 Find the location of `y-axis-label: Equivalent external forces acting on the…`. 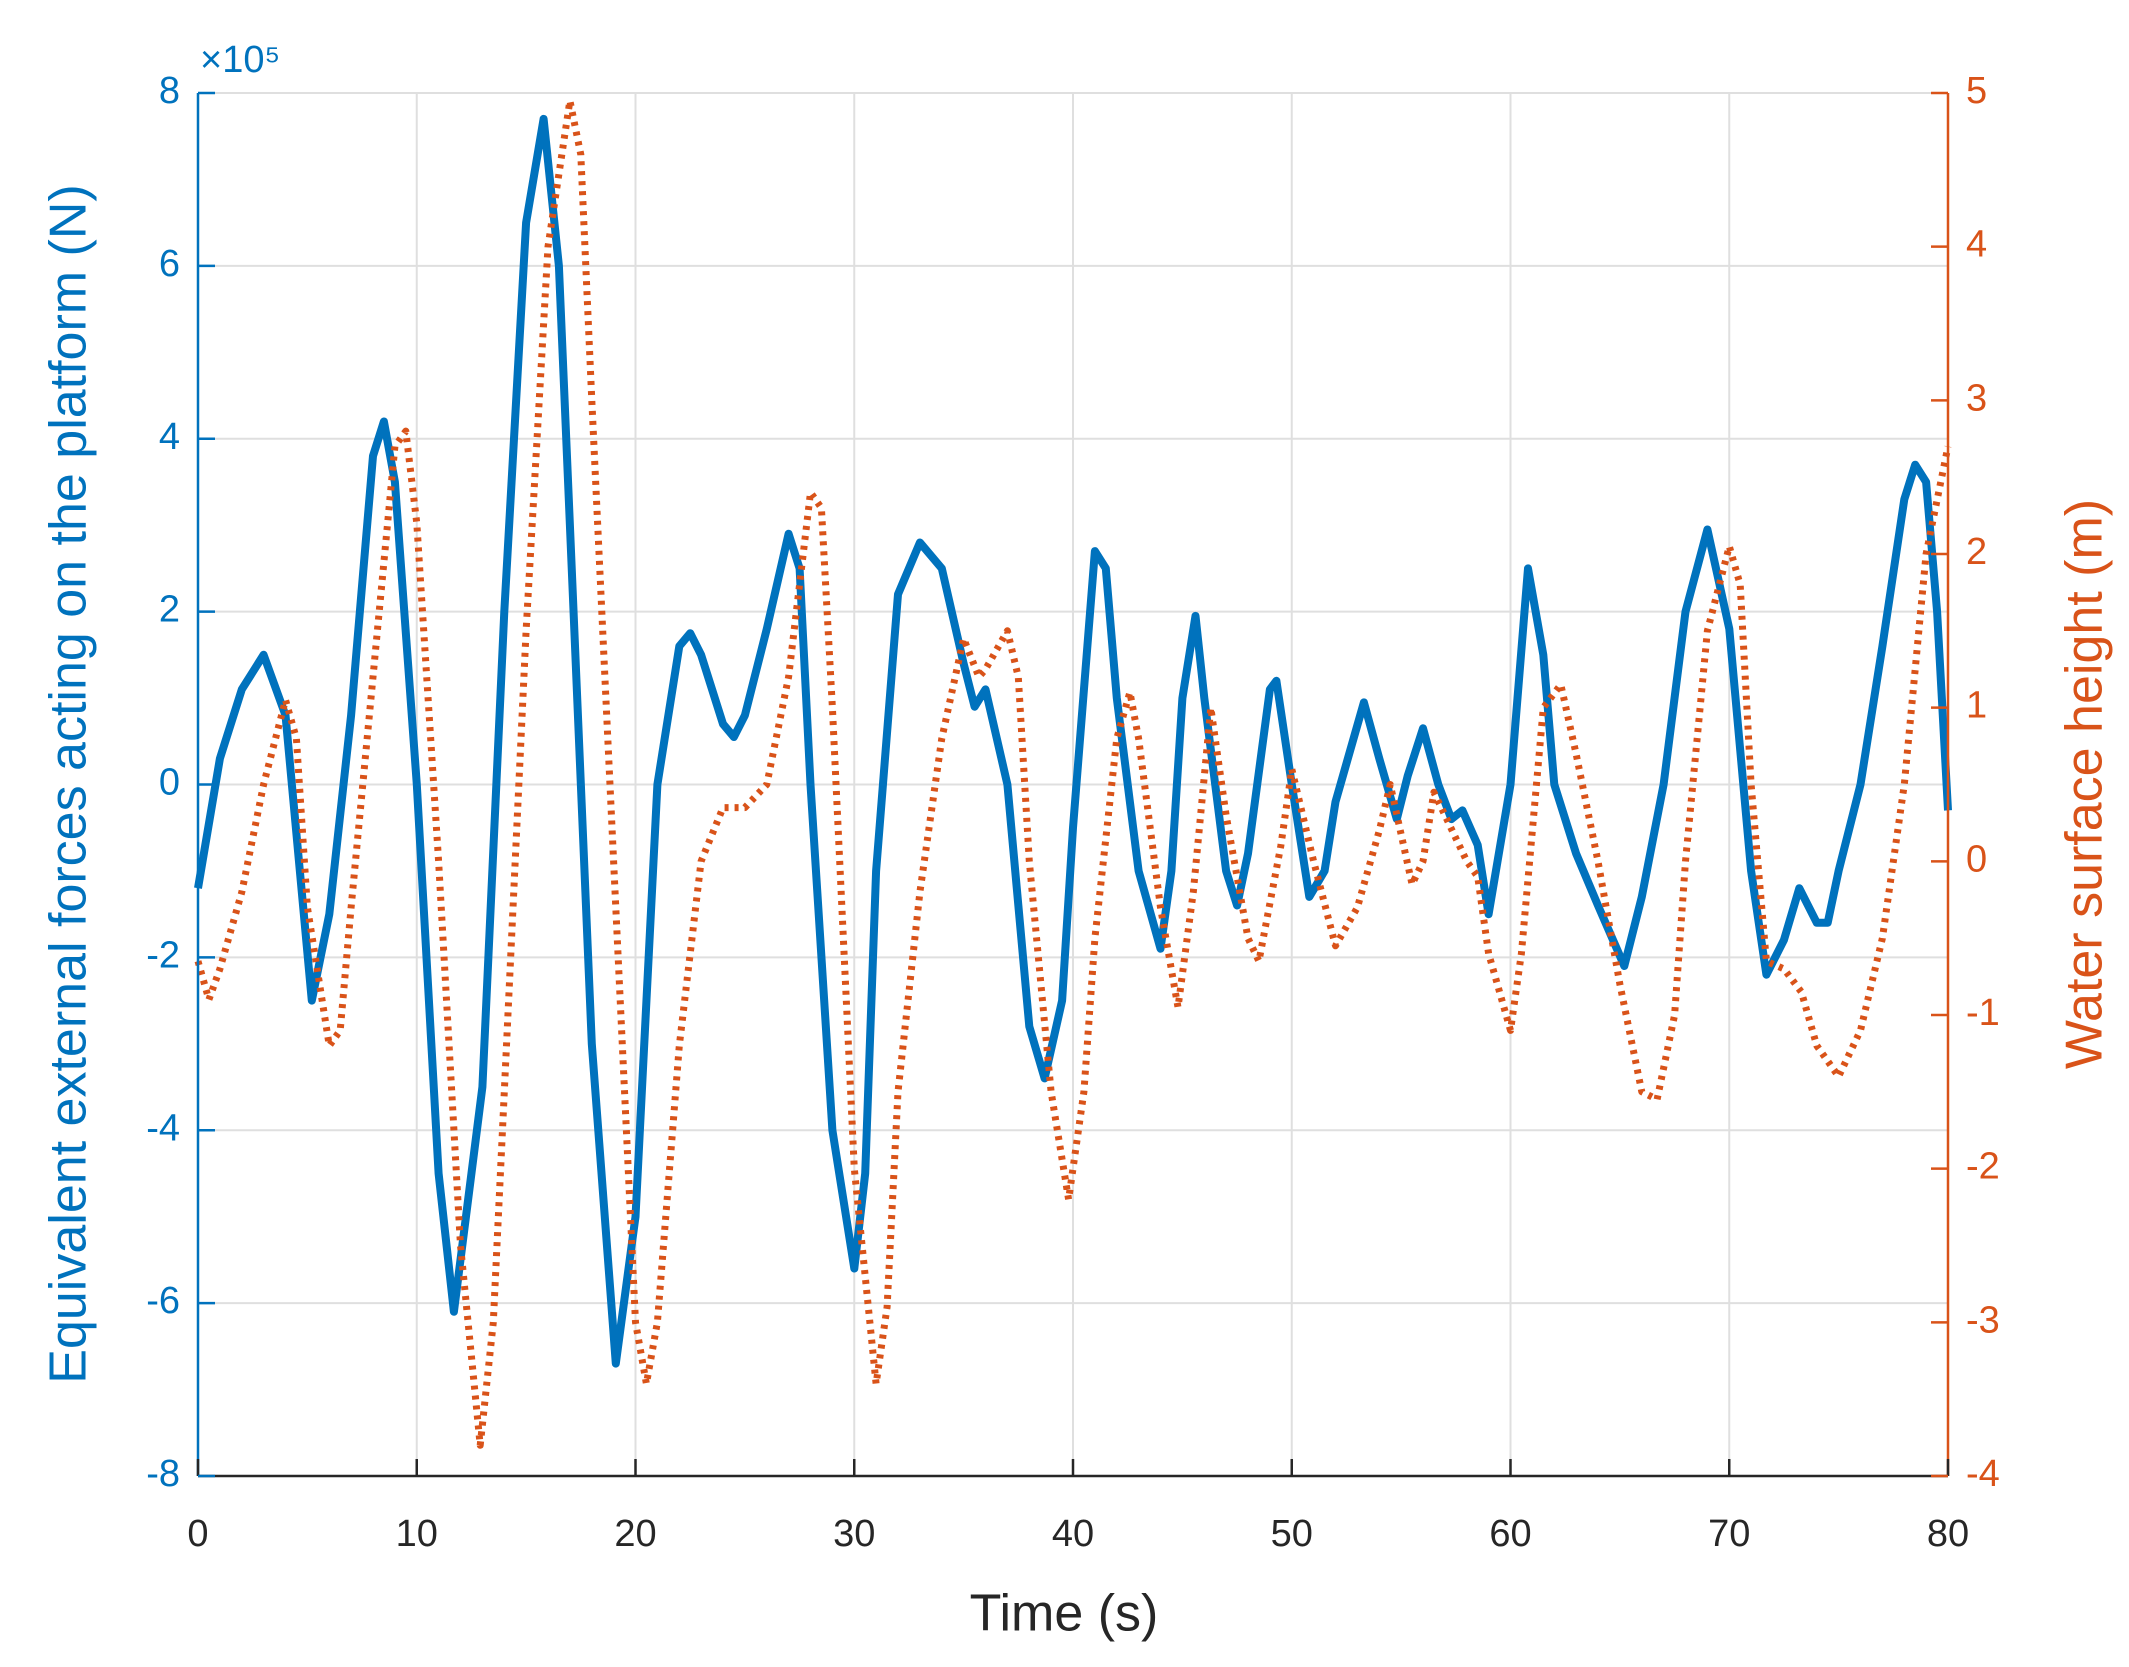

y-axis-label: Equivalent external forces acting on the… is located at coordinates (69, 783).